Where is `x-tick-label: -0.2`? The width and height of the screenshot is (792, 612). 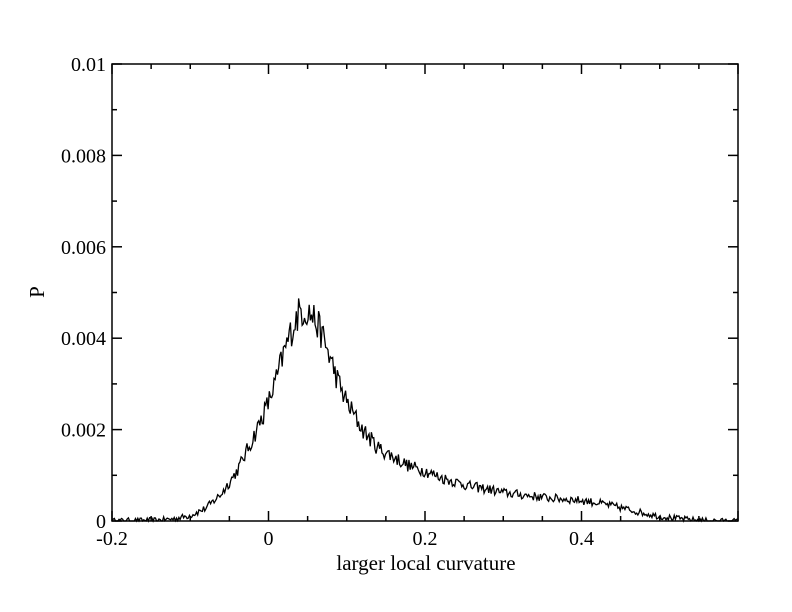 x-tick-label: -0.2 is located at coordinates (112, 539).